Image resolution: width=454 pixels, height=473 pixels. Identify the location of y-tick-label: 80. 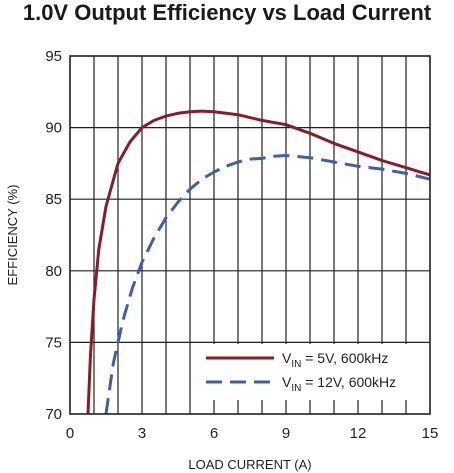
(53, 271).